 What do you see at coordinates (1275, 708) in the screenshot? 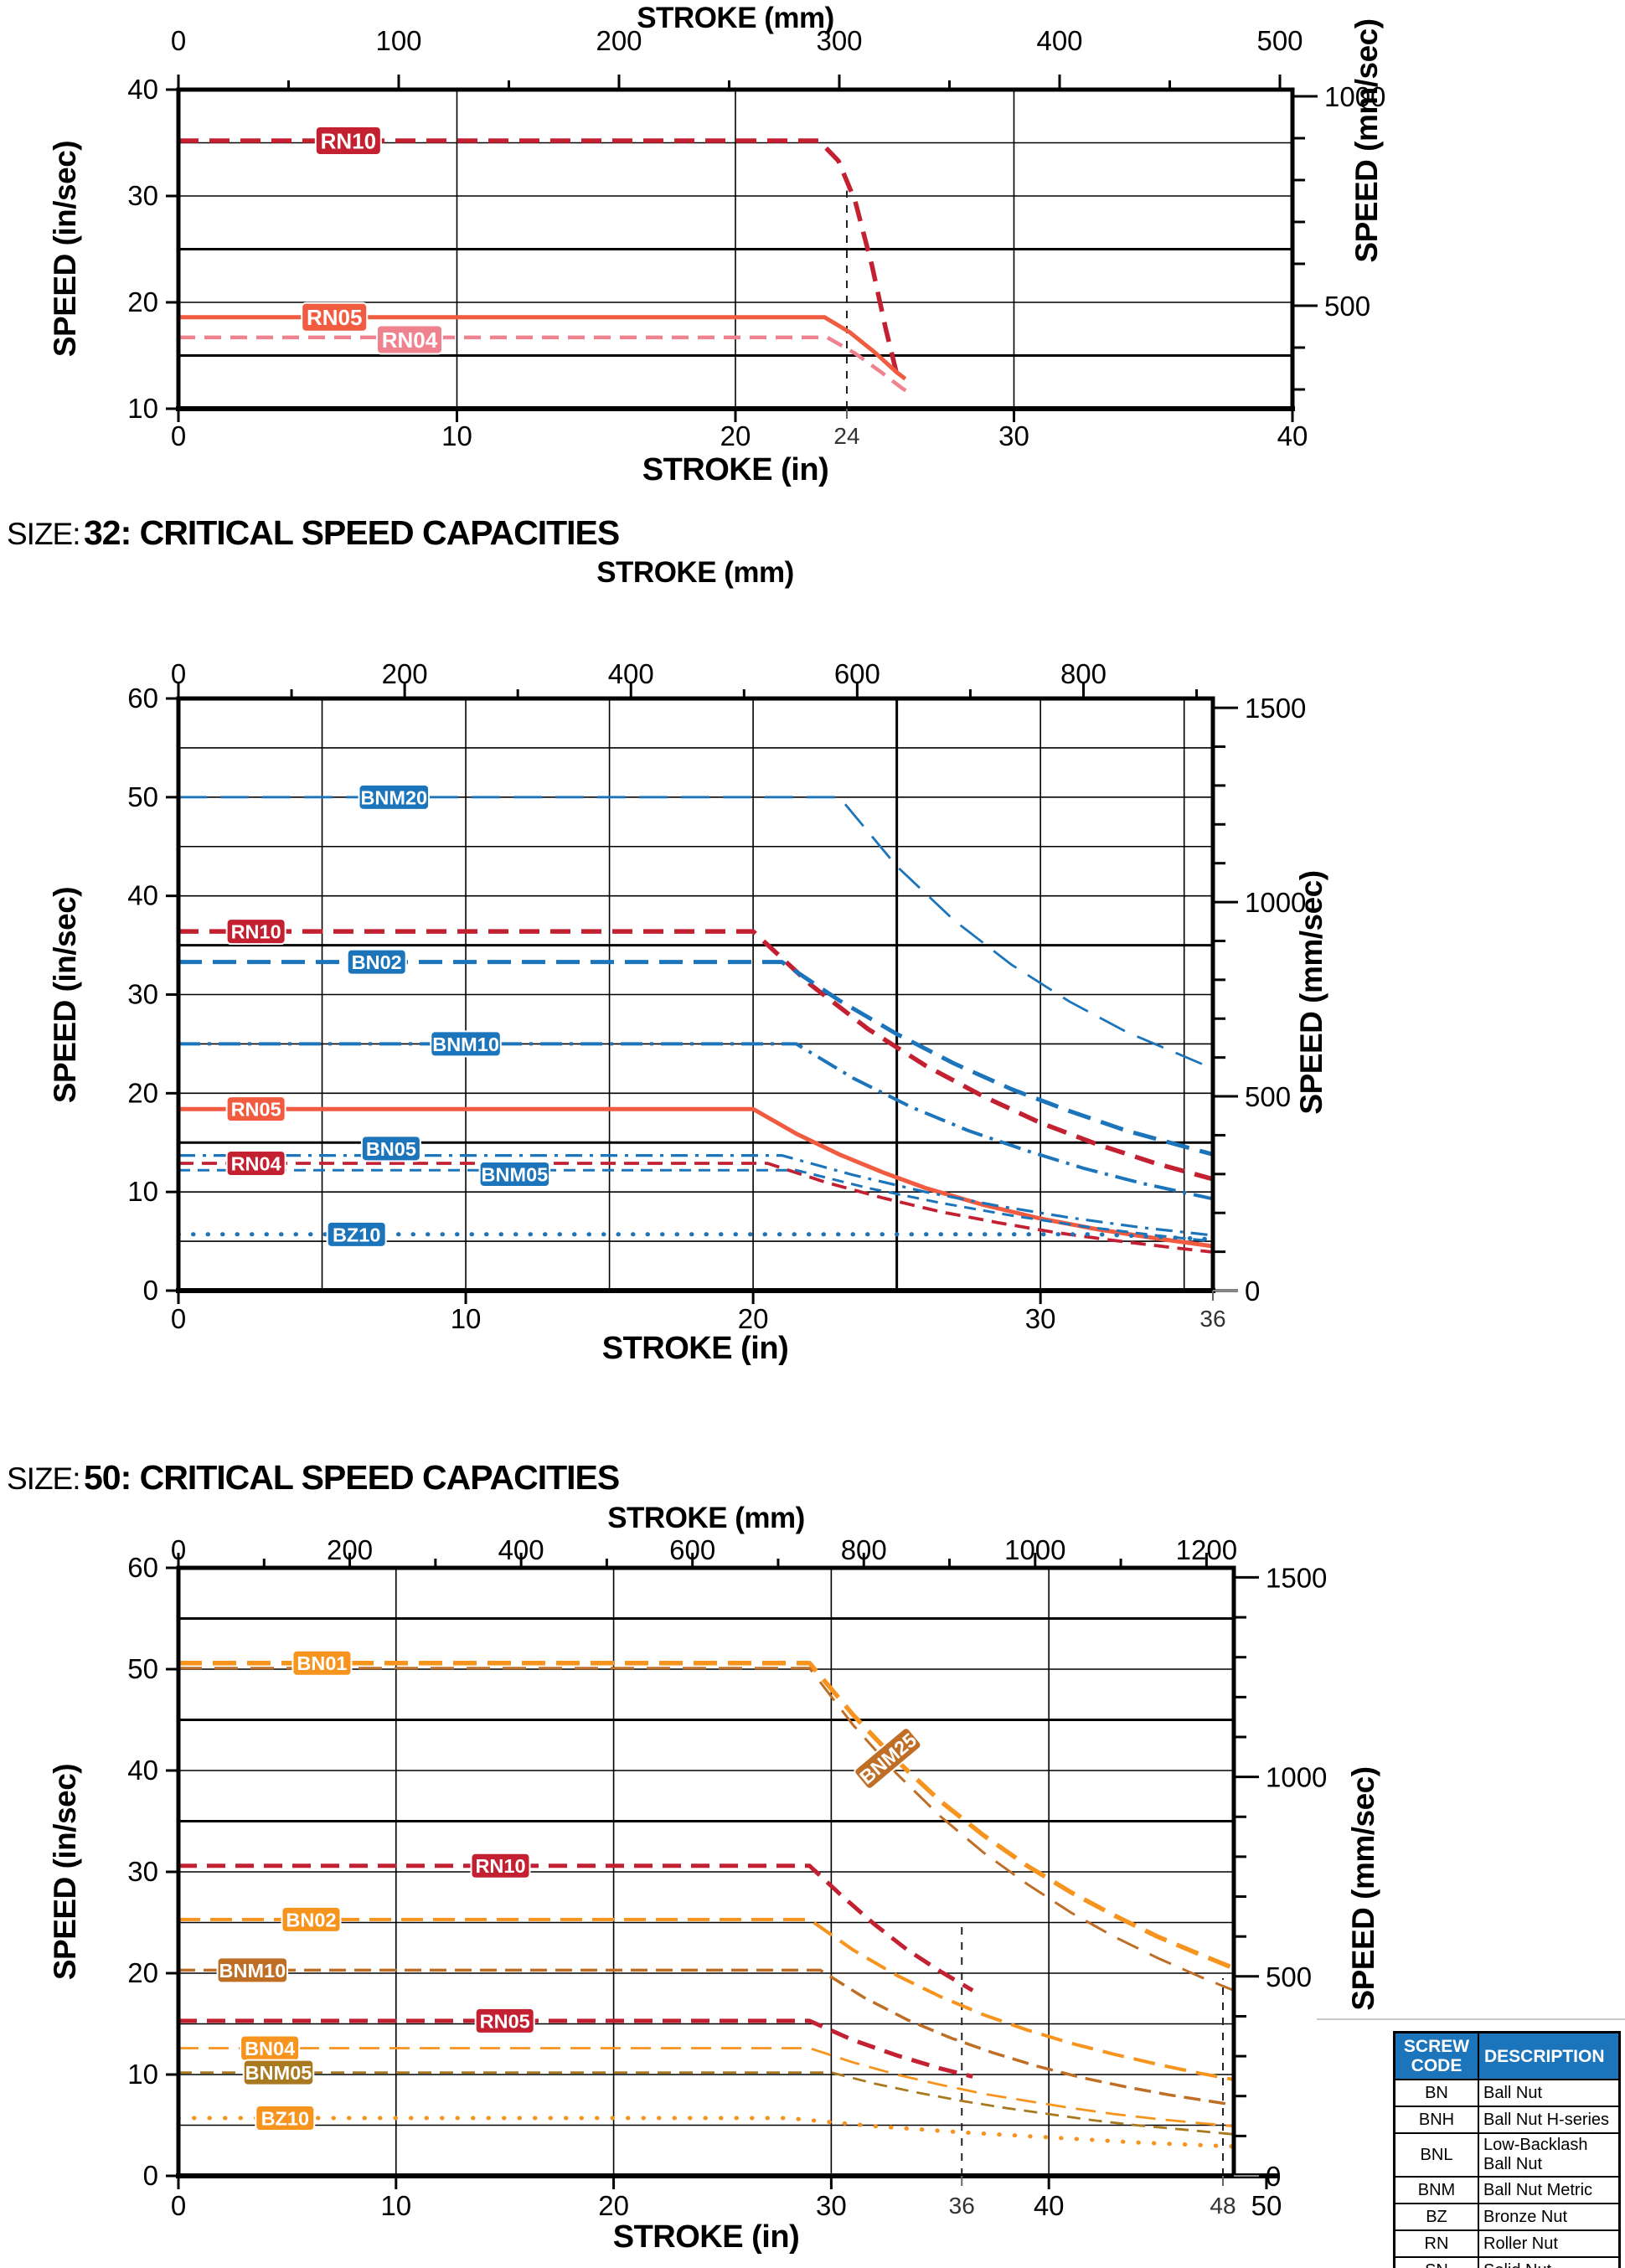
I see `tick-label: 1500` at bounding box center [1275, 708].